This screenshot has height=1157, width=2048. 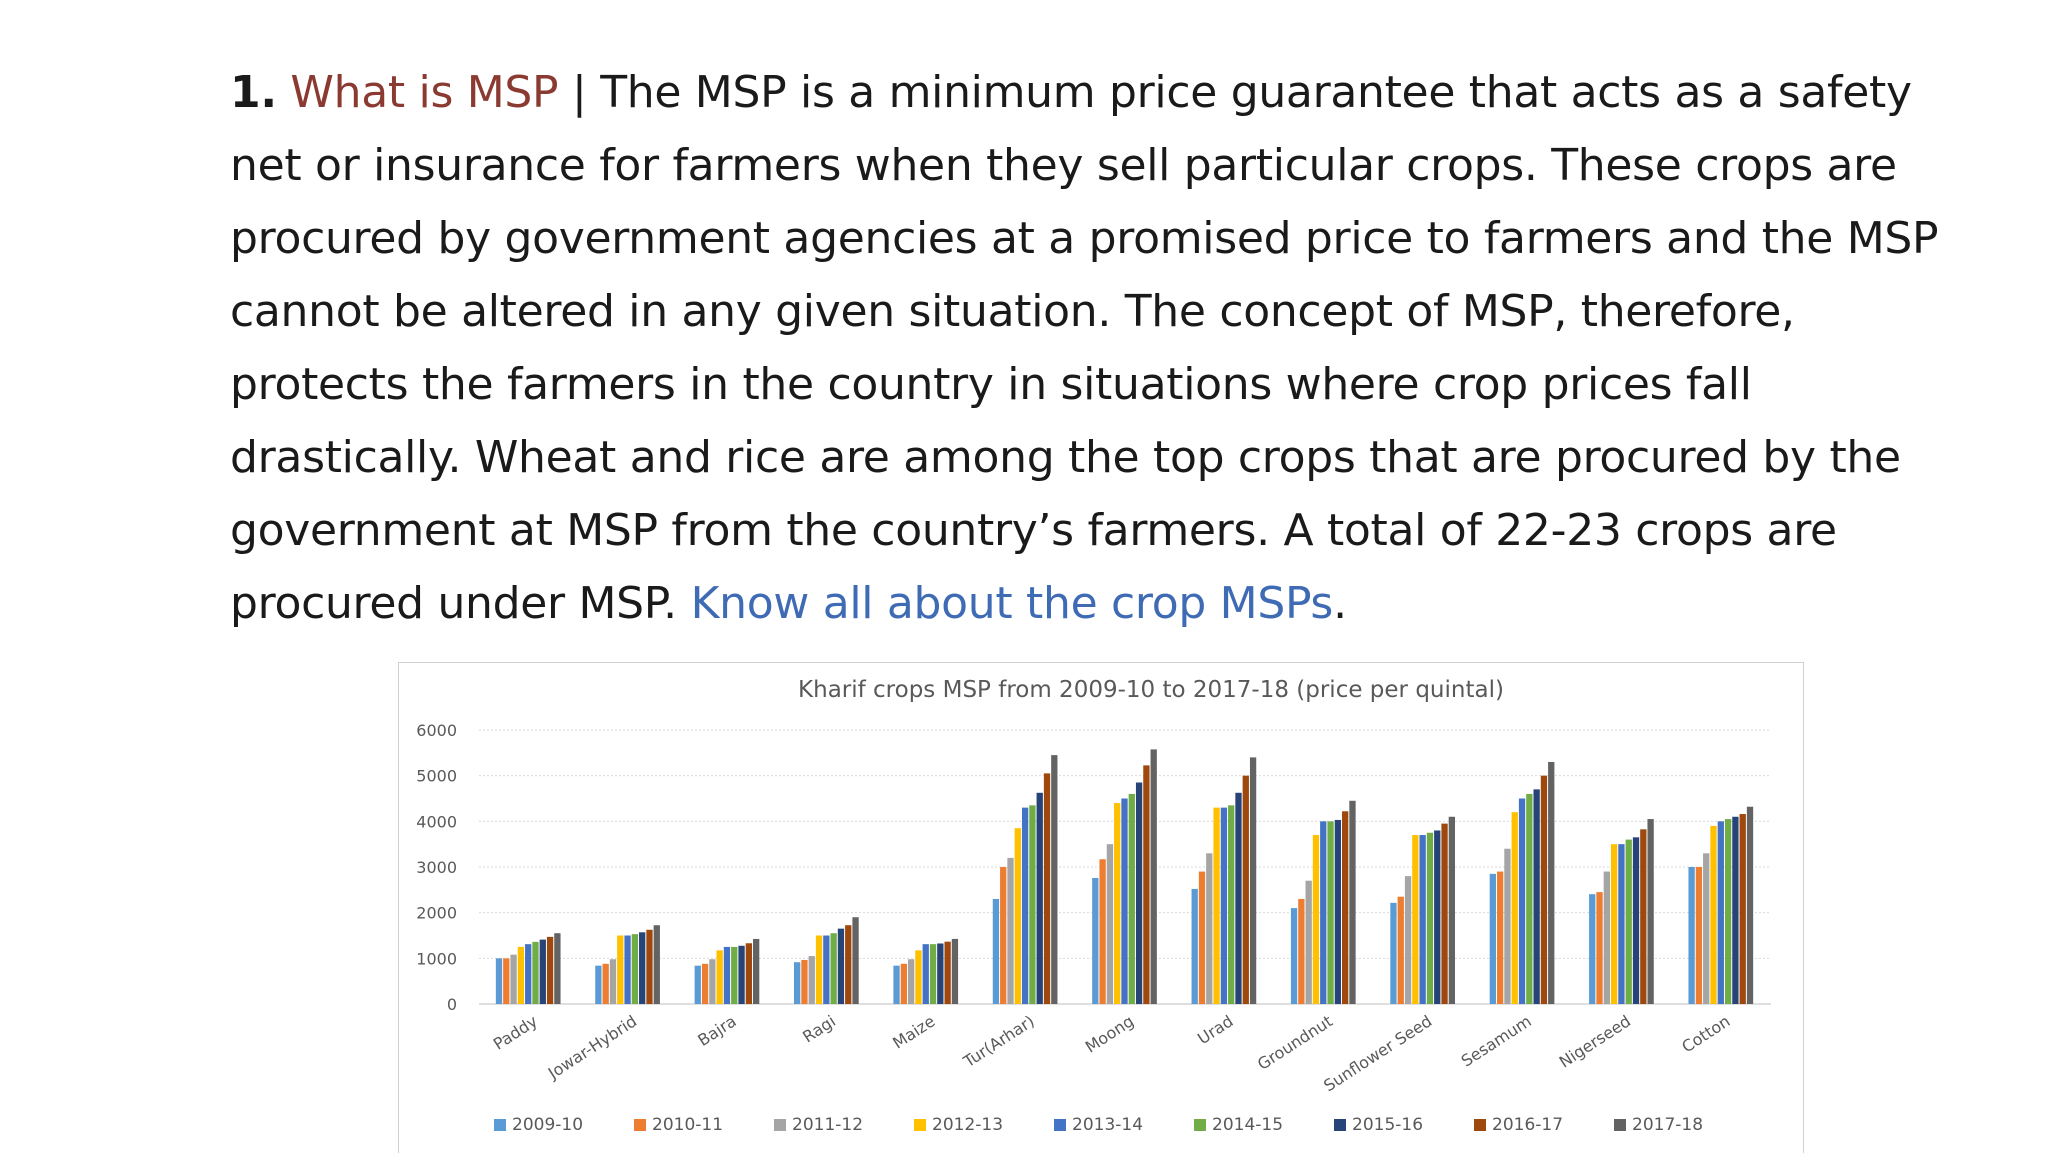 What do you see at coordinates (1012, 603) in the screenshot?
I see `crop-msp-link: Know all about the crop MSPs` at bounding box center [1012, 603].